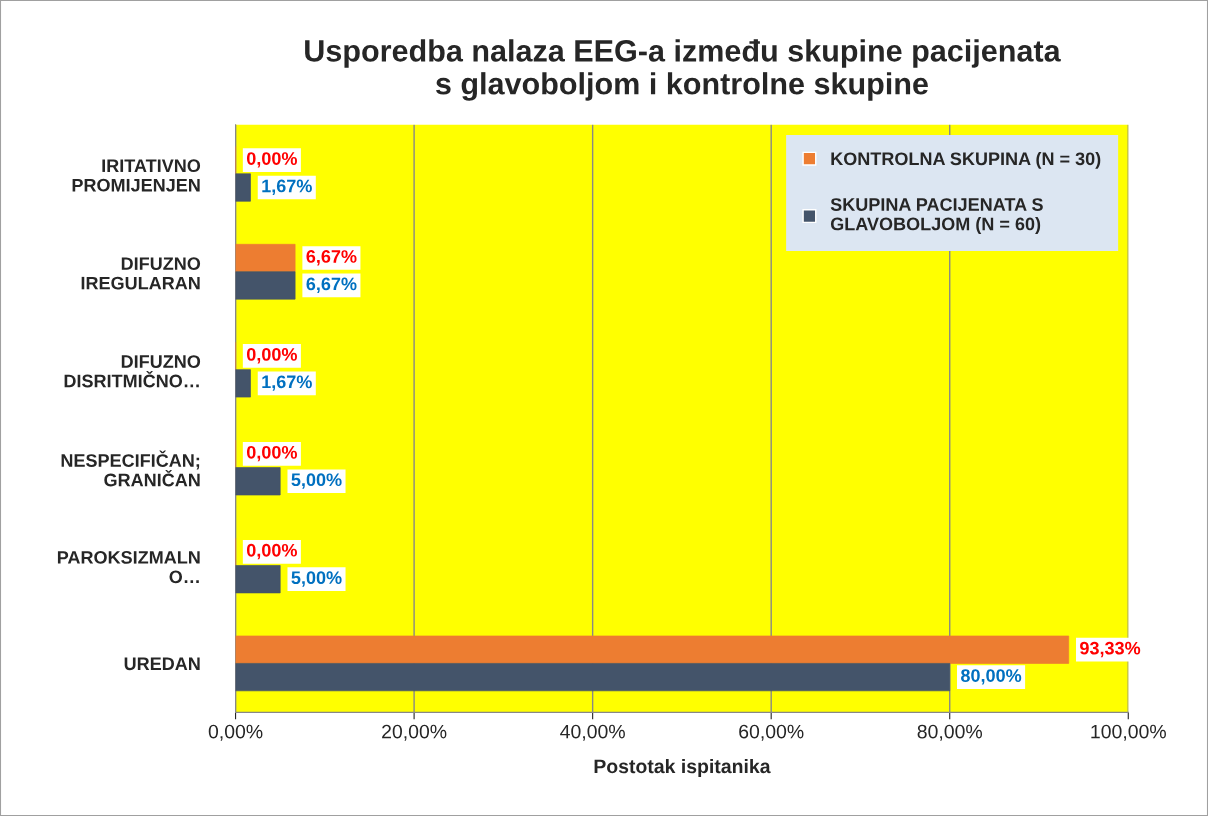 The width and height of the screenshot is (1208, 816). What do you see at coordinates (936, 216) in the screenshot?
I see `legend-label: SKUPINA PACIJENATA S GLAVOBOLJOM (N = 60)` at bounding box center [936, 216].